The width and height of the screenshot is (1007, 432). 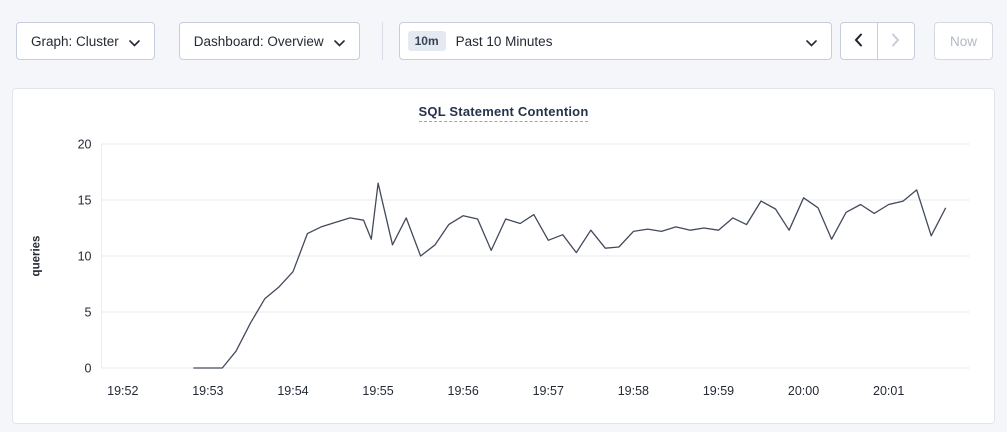 What do you see at coordinates (207, 391) in the screenshot?
I see `svg-text: 19:53` at bounding box center [207, 391].